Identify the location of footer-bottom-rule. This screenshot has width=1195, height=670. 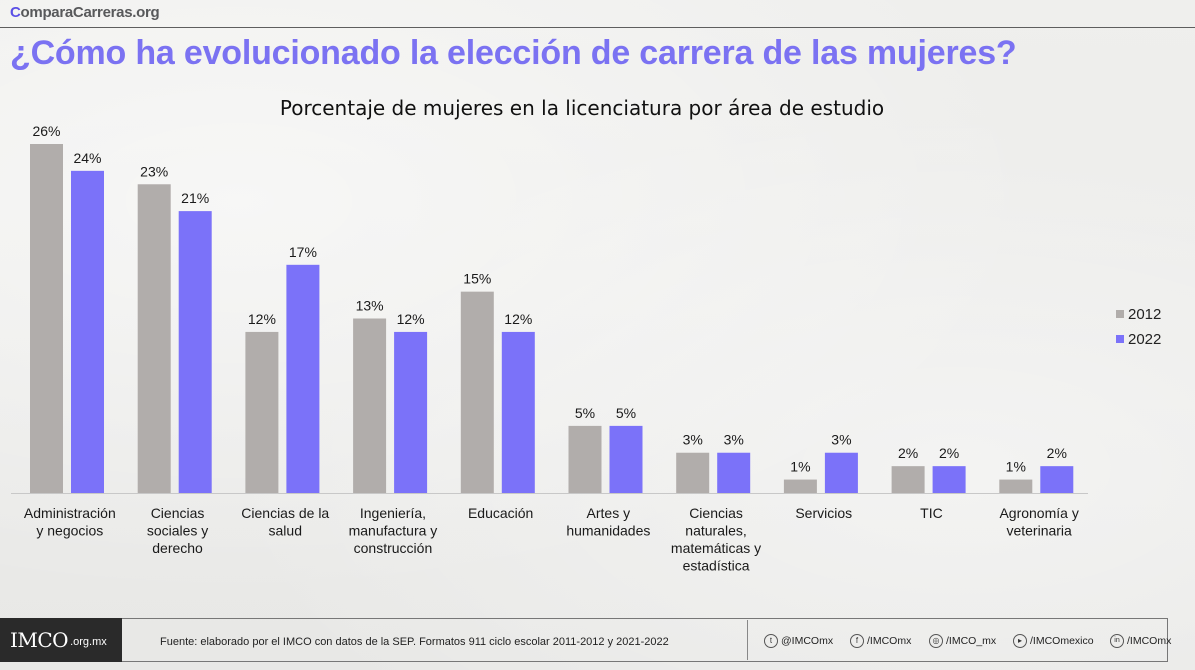
(645, 661).